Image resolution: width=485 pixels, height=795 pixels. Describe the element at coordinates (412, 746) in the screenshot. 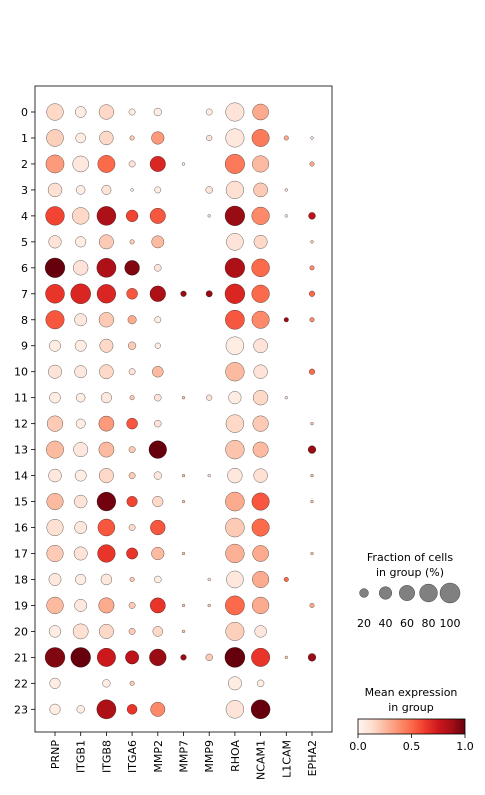

I see `colorbar-tick-label: 0.5` at that location.